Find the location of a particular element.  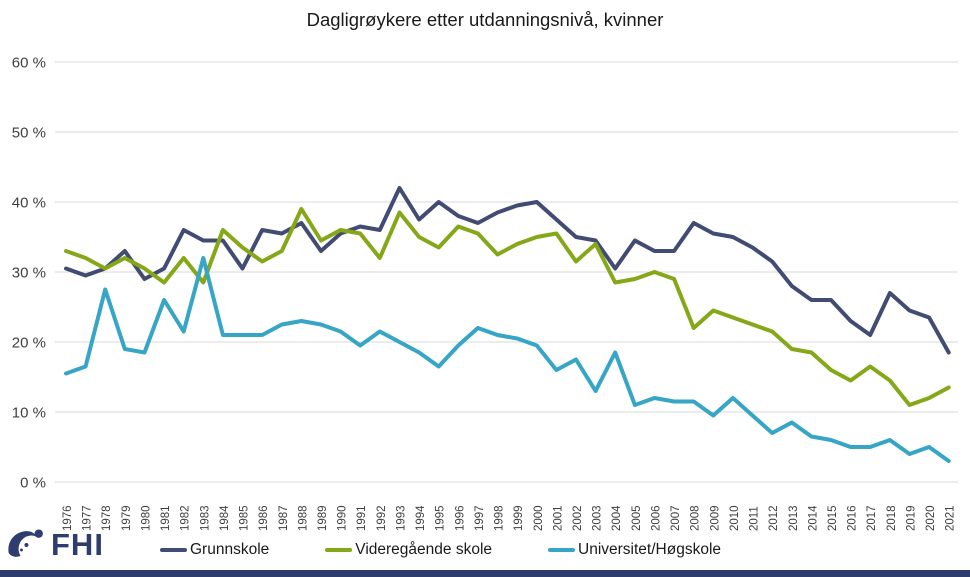

y-axis-tick-label: 40 % is located at coordinates (29, 203).